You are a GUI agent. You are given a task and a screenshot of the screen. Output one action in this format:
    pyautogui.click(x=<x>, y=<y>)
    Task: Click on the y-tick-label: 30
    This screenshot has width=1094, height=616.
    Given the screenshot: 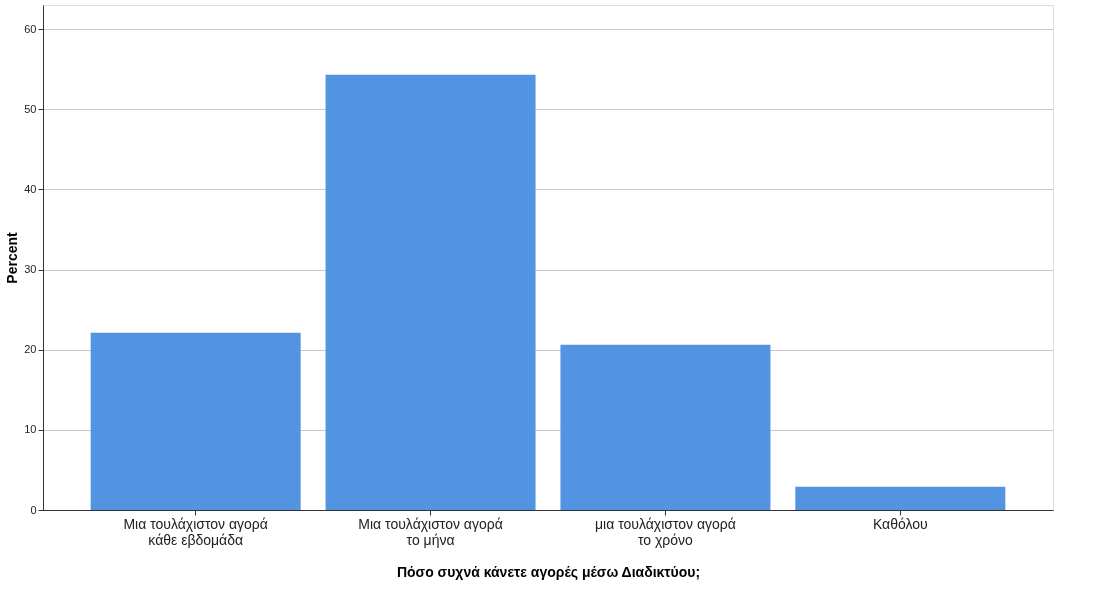 What is the action you would take?
    pyautogui.click(x=30, y=269)
    